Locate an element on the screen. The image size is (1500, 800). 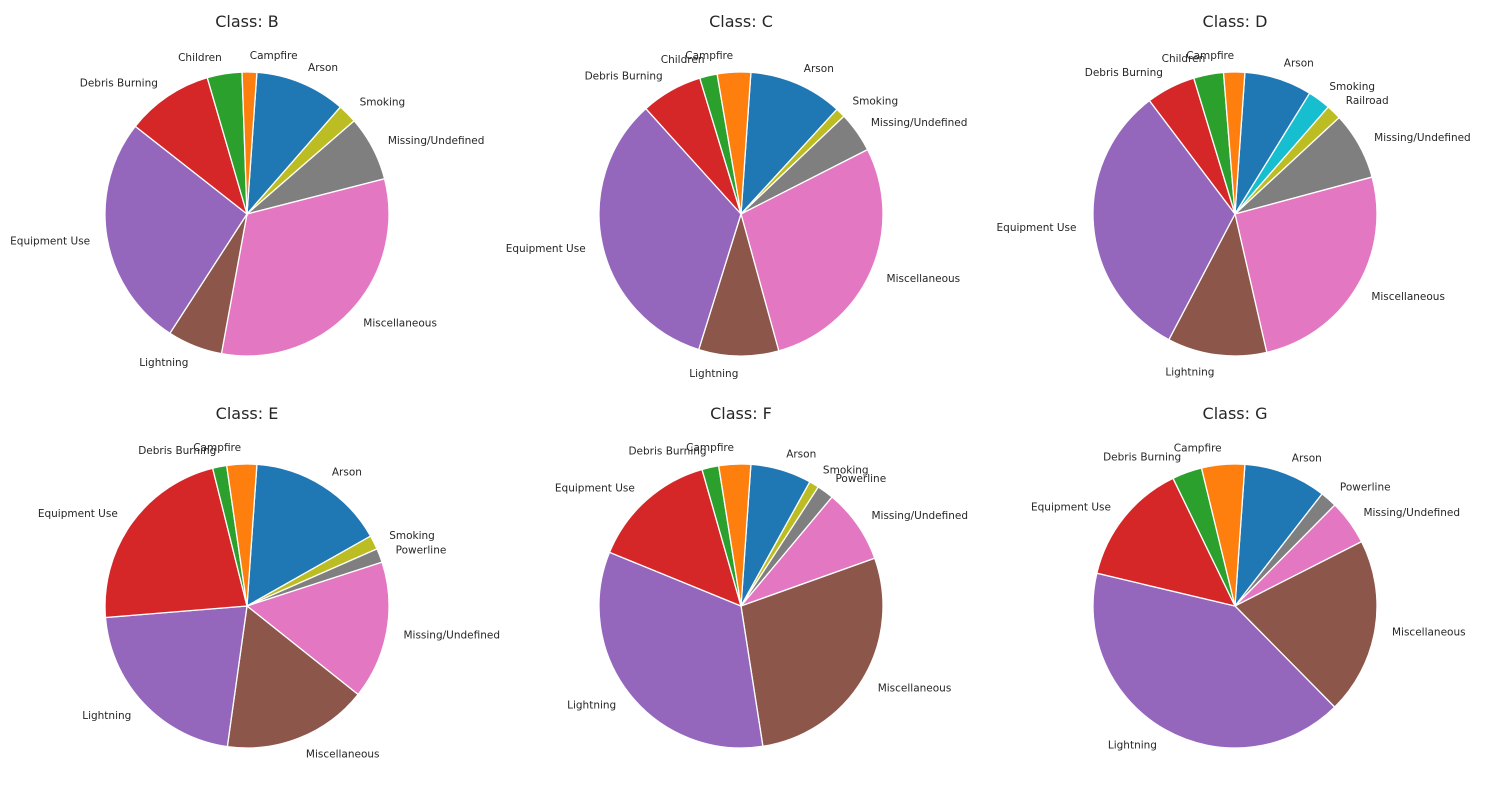
chart-title: Class: D is located at coordinates (1235, 21).